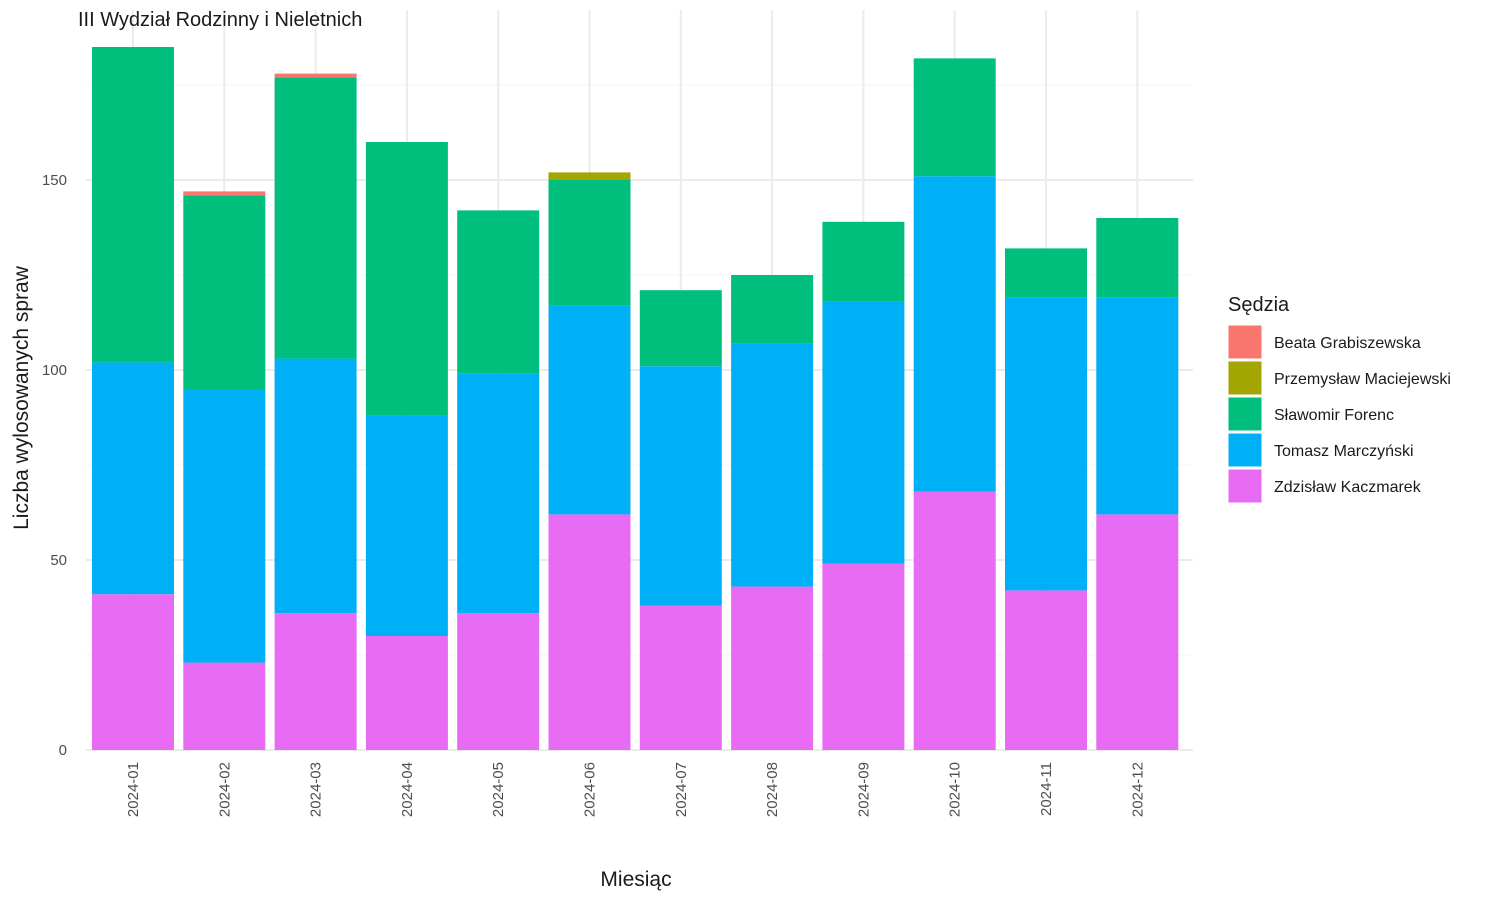  I want to click on x-axis-title: Miesiąc, so click(635, 879).